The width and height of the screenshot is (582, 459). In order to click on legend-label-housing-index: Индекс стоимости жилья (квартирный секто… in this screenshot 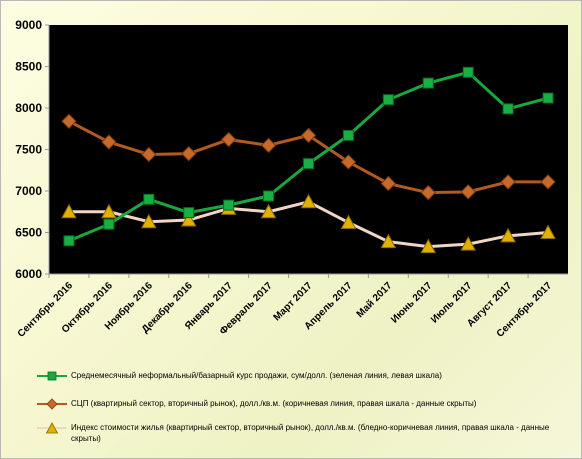, I will do `click(310, 433)`.